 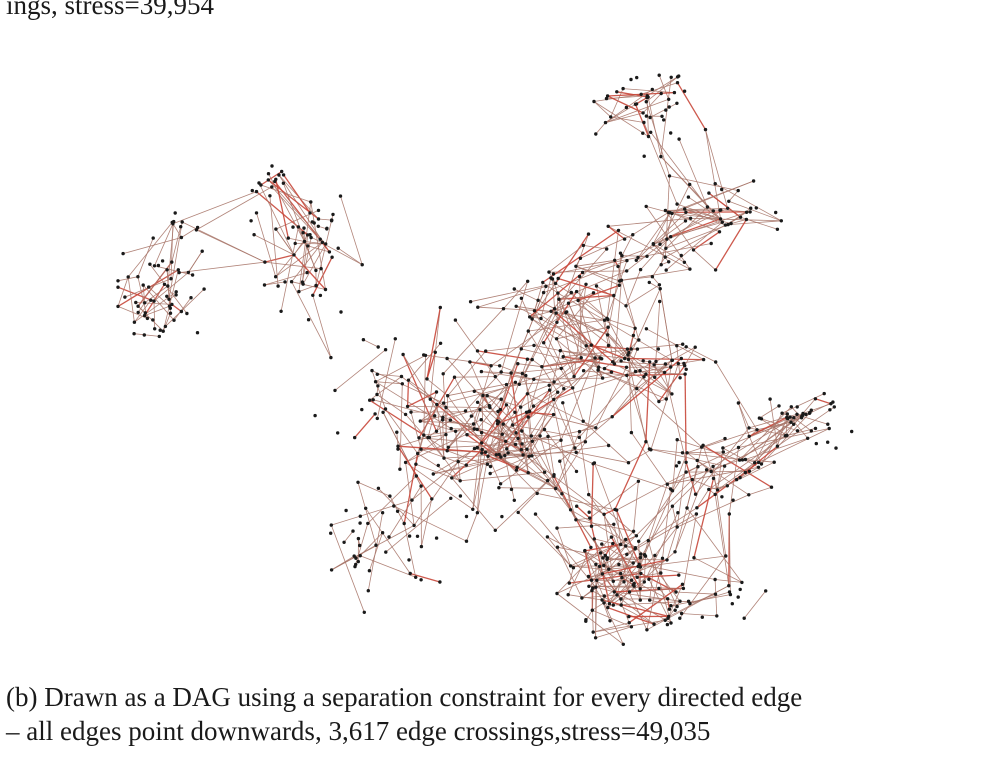 I want to click on previous-figure-caption-fragment: ings, stress=39,954, so click(x=110, y=10).